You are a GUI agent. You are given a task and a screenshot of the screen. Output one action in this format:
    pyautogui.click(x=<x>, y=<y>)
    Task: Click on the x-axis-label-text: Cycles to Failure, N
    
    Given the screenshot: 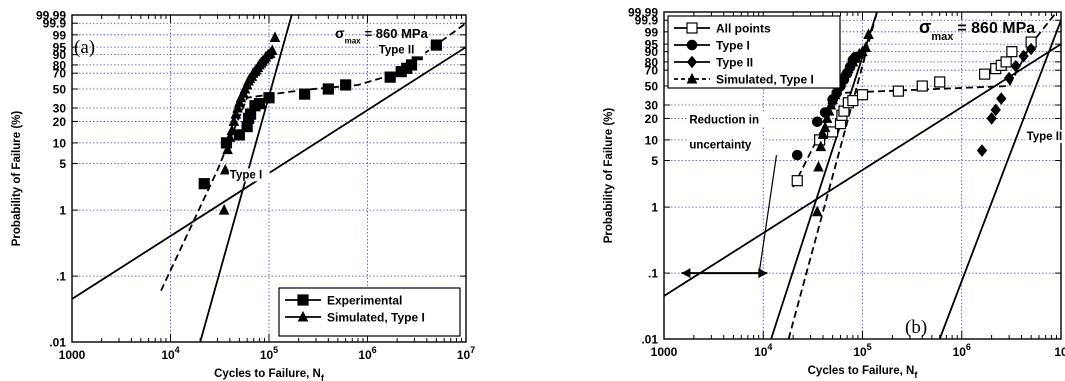 What is the action you would take?
    pyautogui.click(x=861, y=371)
    